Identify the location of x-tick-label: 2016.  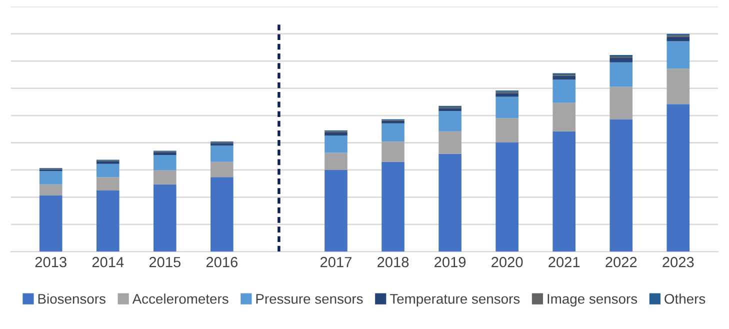
(222, 262).